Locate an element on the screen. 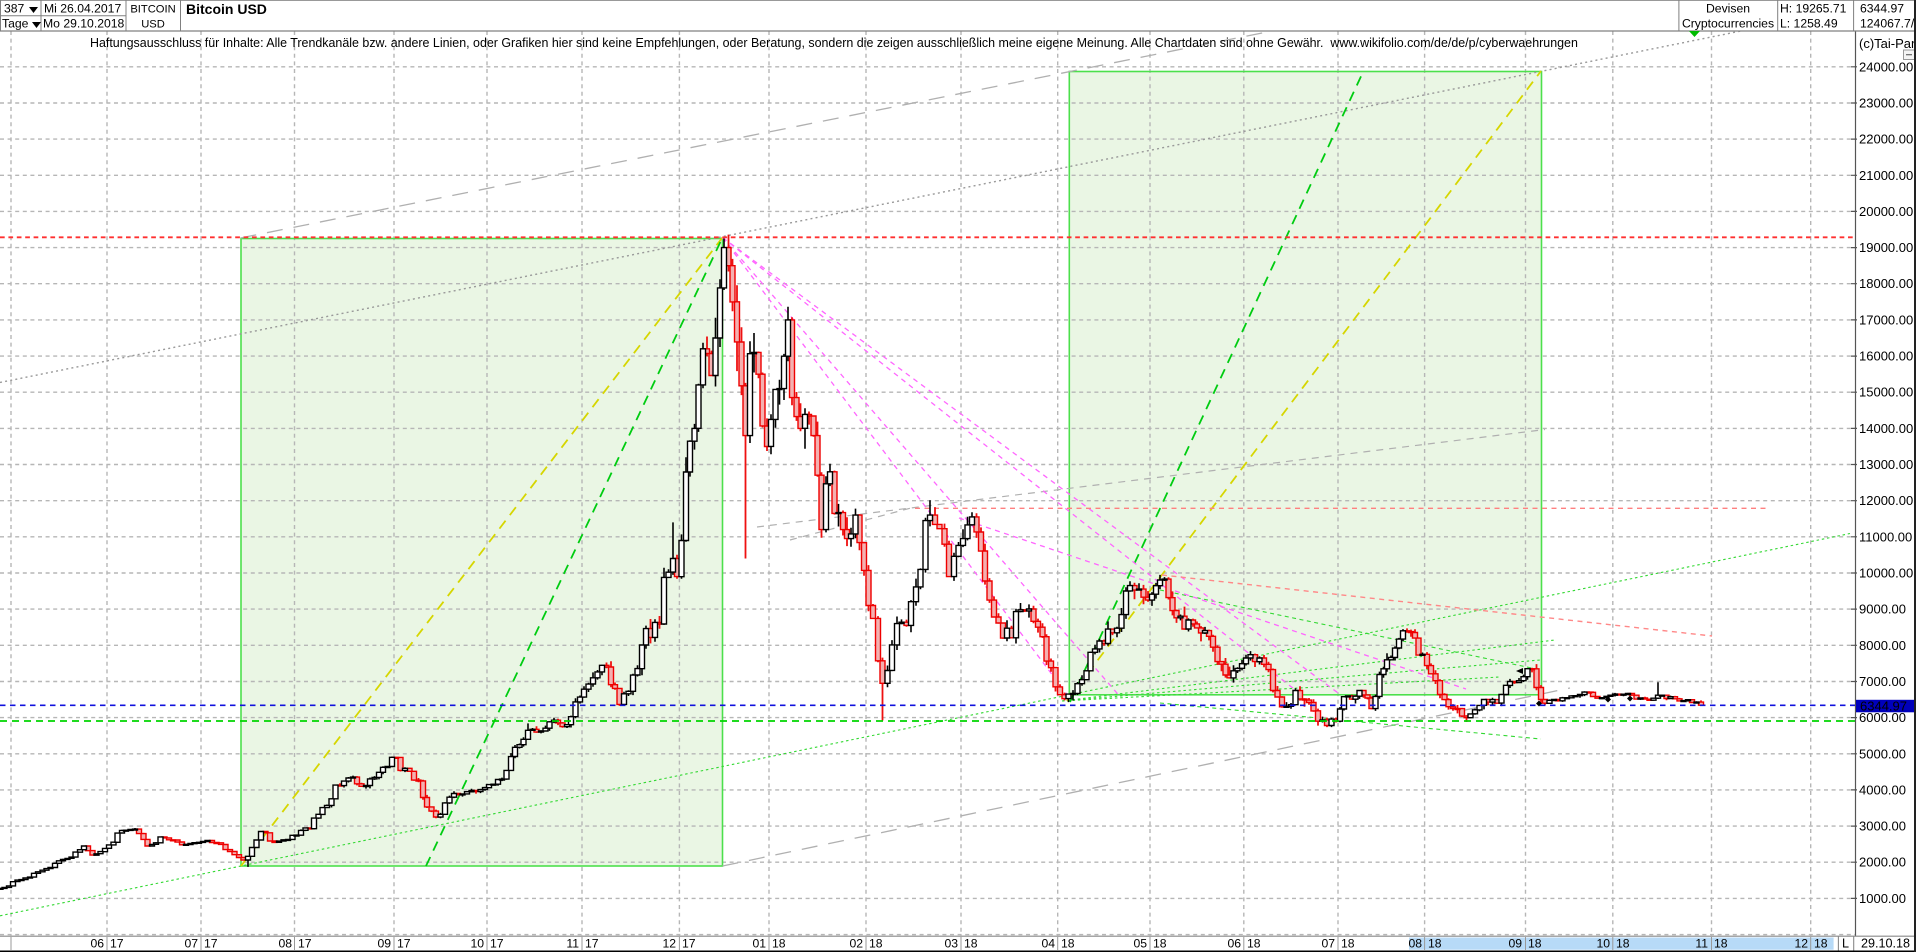 The width and height of the screenshot is (1916, 952). svg-text: Bitcoin USD is located at coordinates (226, 9).